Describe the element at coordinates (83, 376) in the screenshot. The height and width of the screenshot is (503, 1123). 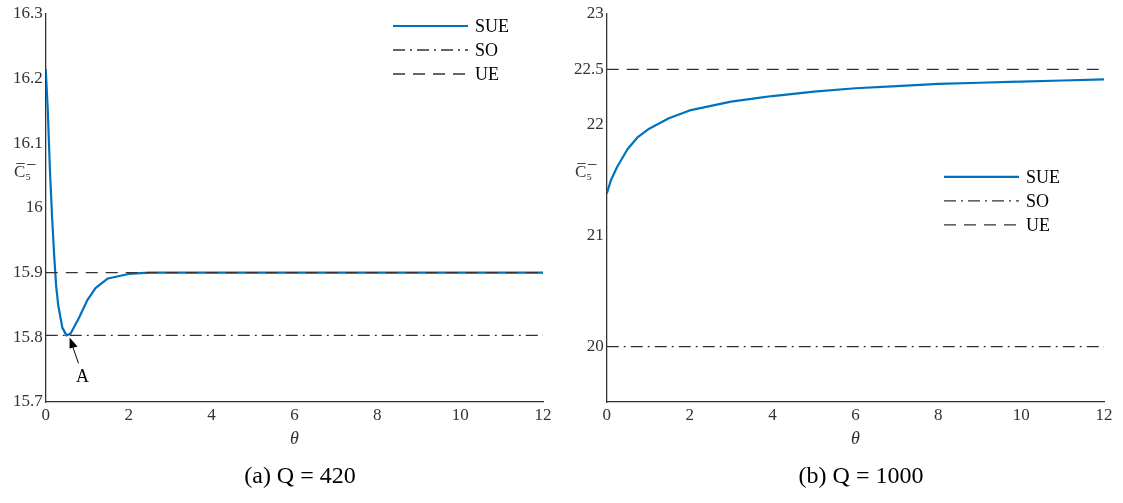
I see `annotation: A` at that location.